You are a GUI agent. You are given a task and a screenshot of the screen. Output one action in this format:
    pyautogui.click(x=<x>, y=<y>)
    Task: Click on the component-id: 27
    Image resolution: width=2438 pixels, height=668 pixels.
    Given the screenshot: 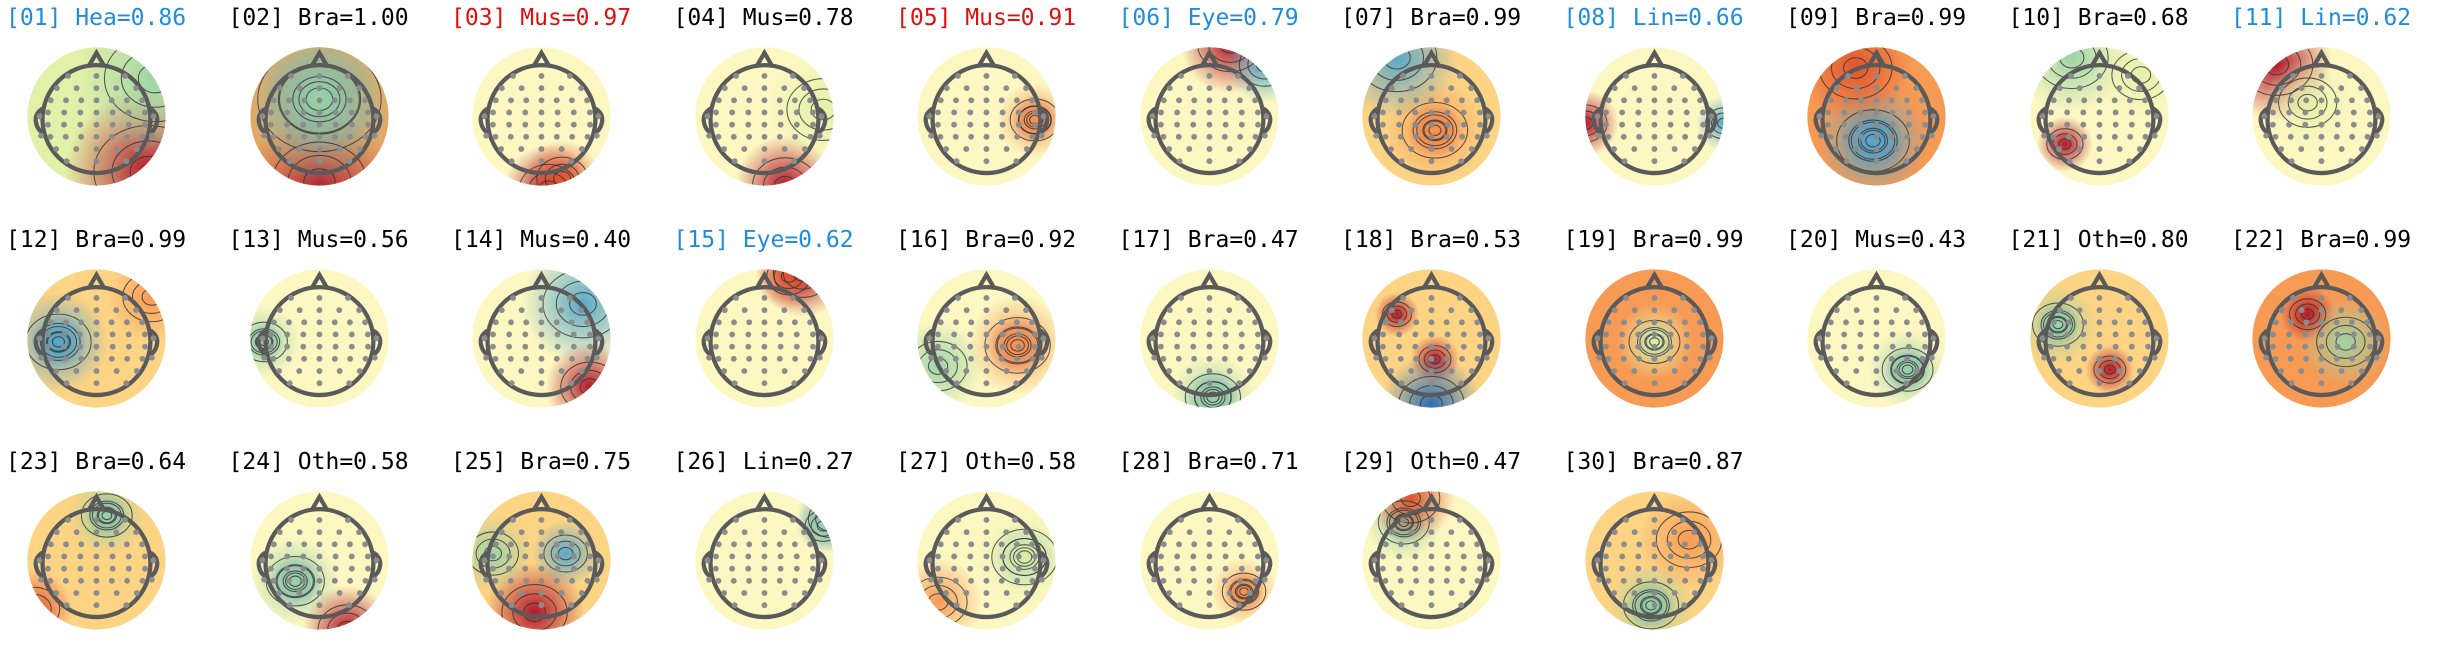 What is the action you would take?
    pyautogui.click(x=923, y=462)
    